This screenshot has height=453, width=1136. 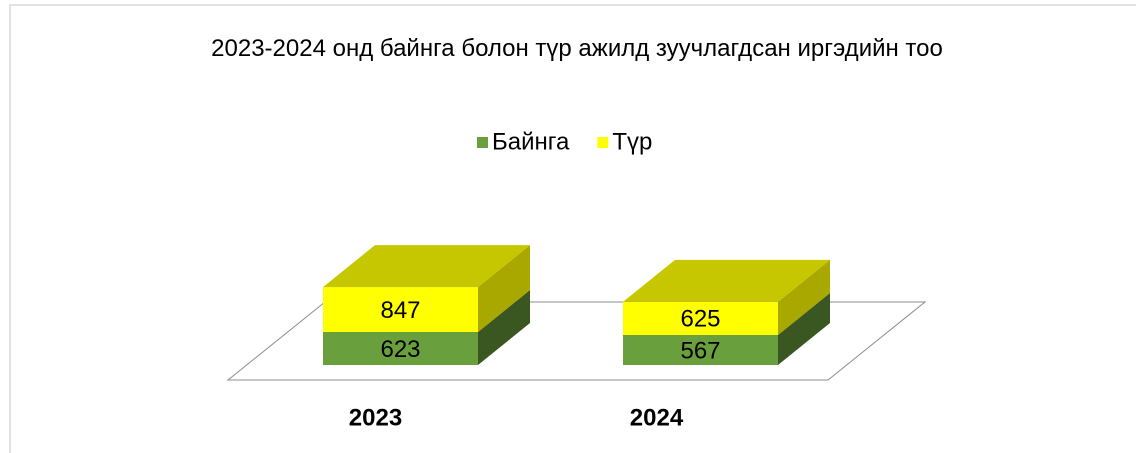 I want to click on value-label: 847, so click(x=400, y=310).